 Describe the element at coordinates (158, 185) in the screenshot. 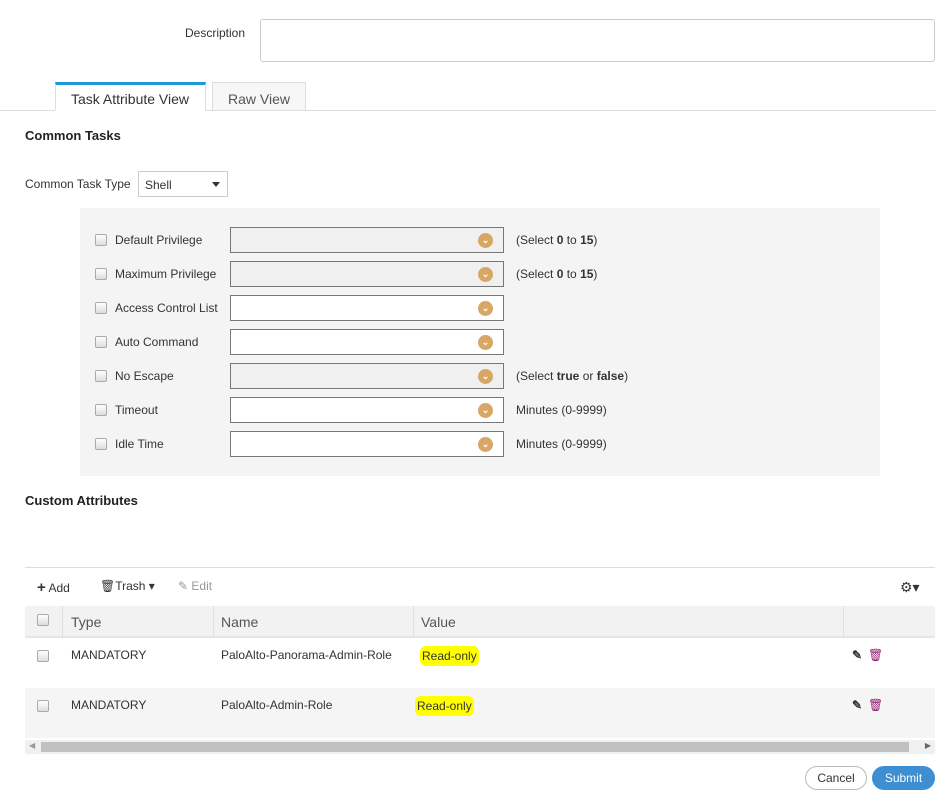

I see `selected-value: Shell` at that location.